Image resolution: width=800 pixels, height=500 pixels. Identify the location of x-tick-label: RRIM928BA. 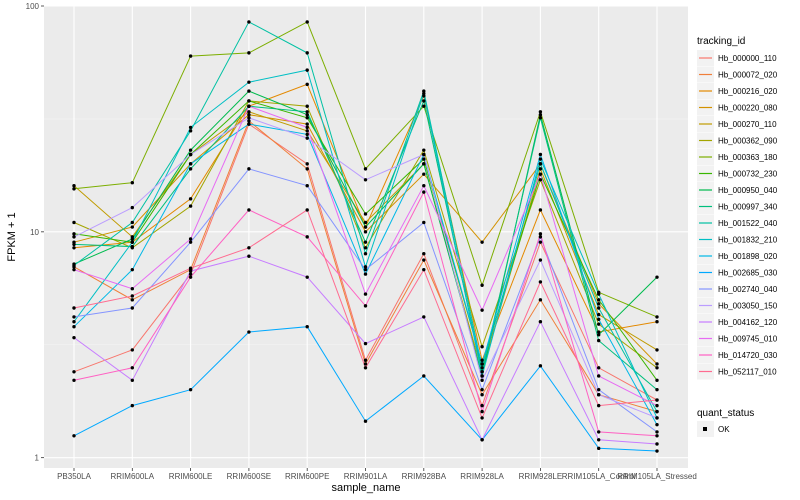
(424, 476).